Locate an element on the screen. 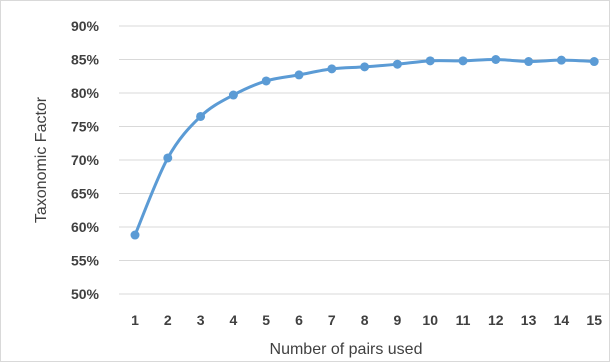 This screenshot has height=363, width=610. x-tick-label: 2 is located at coordinates (168, 320).